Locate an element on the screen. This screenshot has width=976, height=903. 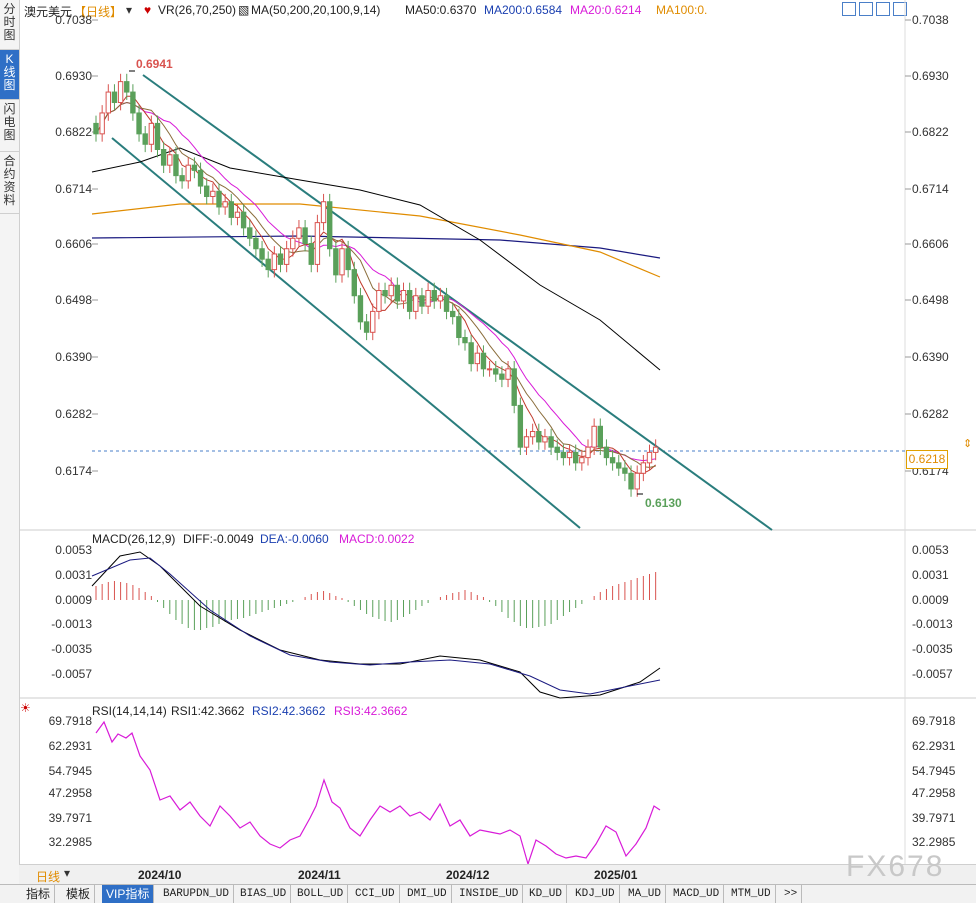
macd-tick: 0.0031 is located at coordinates (930, 575).